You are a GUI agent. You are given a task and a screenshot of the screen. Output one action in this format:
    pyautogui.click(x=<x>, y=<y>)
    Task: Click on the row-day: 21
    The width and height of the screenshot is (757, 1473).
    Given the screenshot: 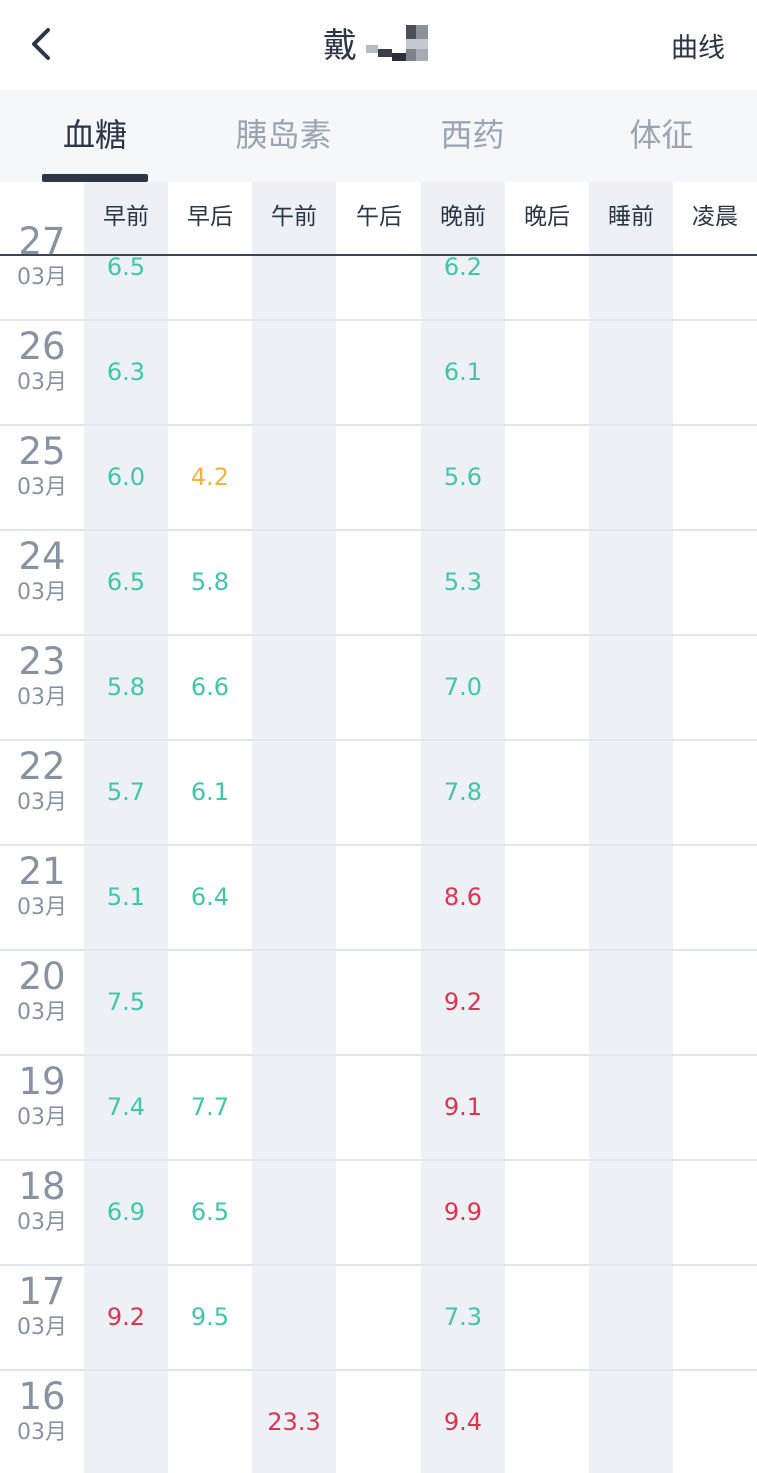 What is the action you would take?
    pyautogui.click(x=42, y=871)
    